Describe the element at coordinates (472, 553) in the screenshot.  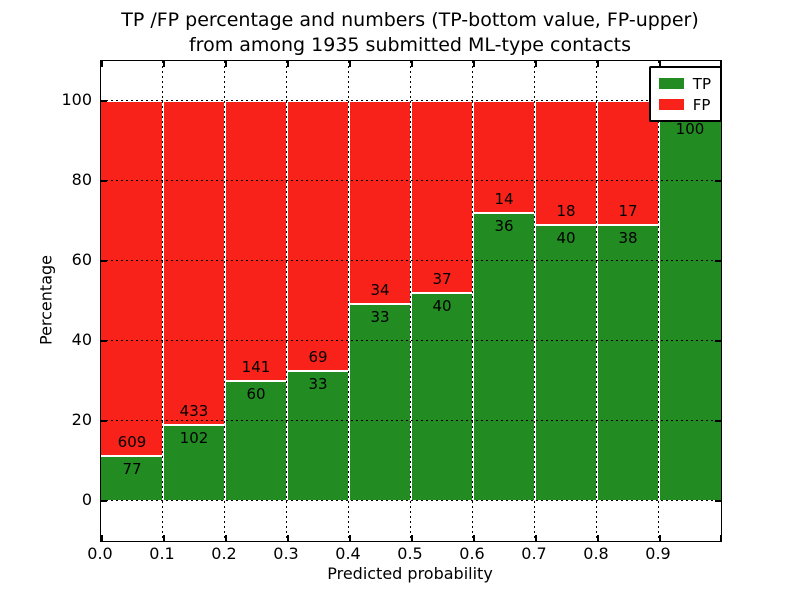
I see `x-tick-label: 0.6` at that location.